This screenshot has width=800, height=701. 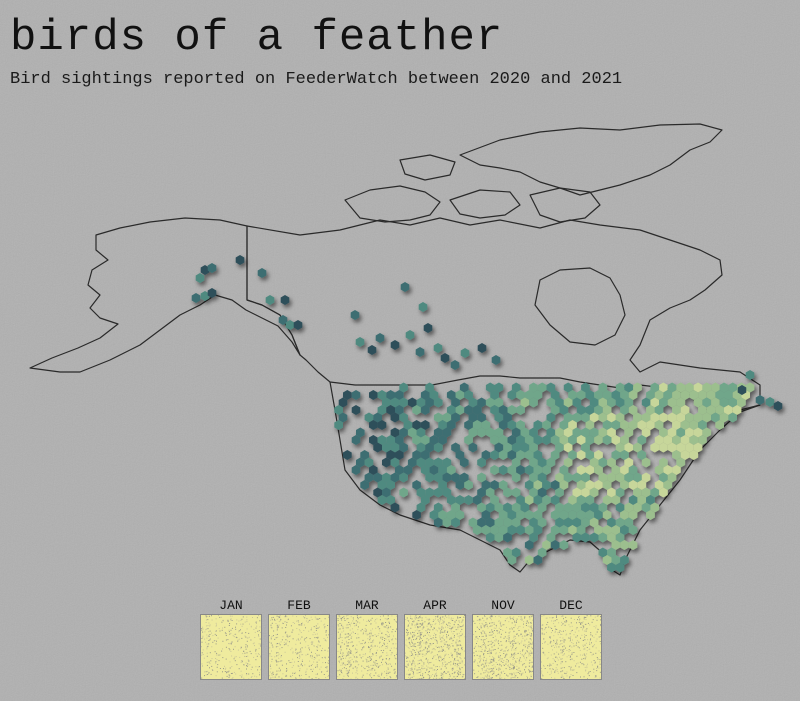 I want to click on month-label: FEB, so click(x=299, y=605).